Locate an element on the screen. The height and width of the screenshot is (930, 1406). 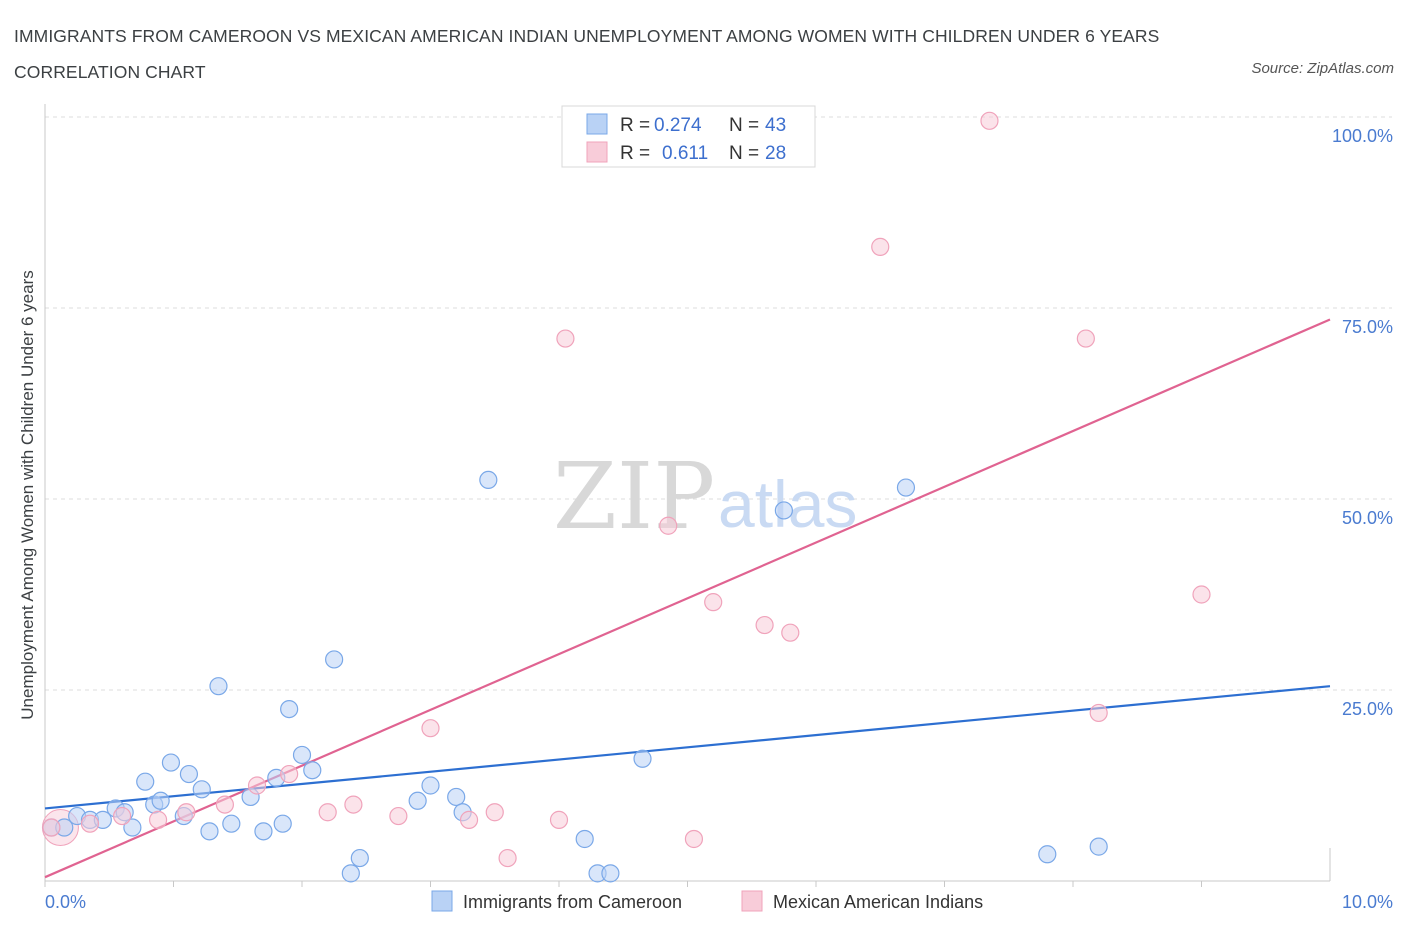
stats-legend-swatch-mexican is located at coordinates (597, 152).